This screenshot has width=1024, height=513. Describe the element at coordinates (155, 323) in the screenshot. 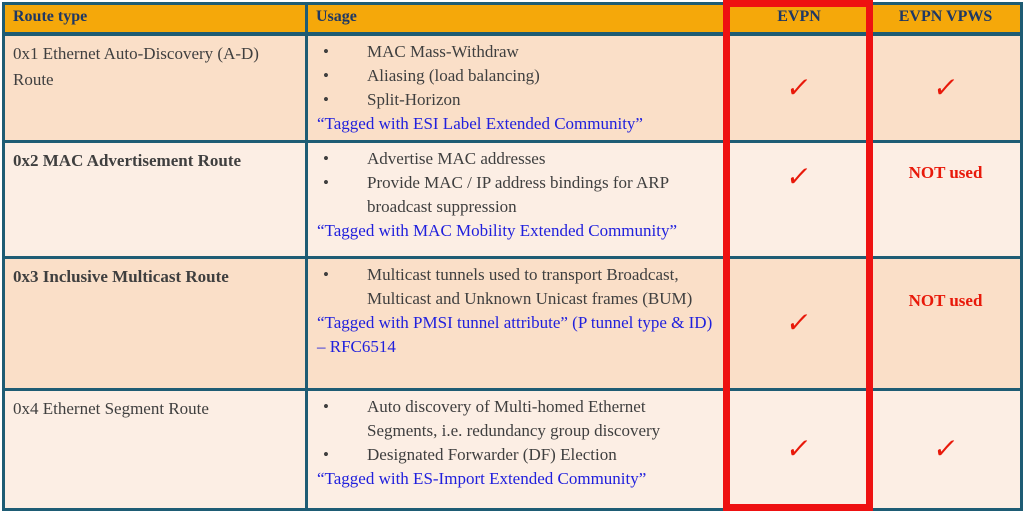

I see `route-type-cell: 0x3 Inclusive Multicast Route` at that location.